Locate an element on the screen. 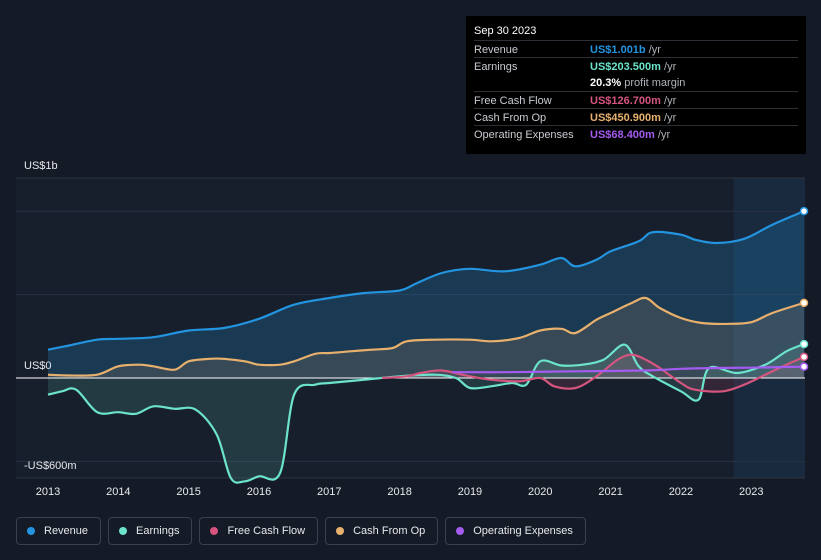 The height and width of the screenshot is (560, 821). x-tick-label: 2021 is located at coordinates (610, 492).